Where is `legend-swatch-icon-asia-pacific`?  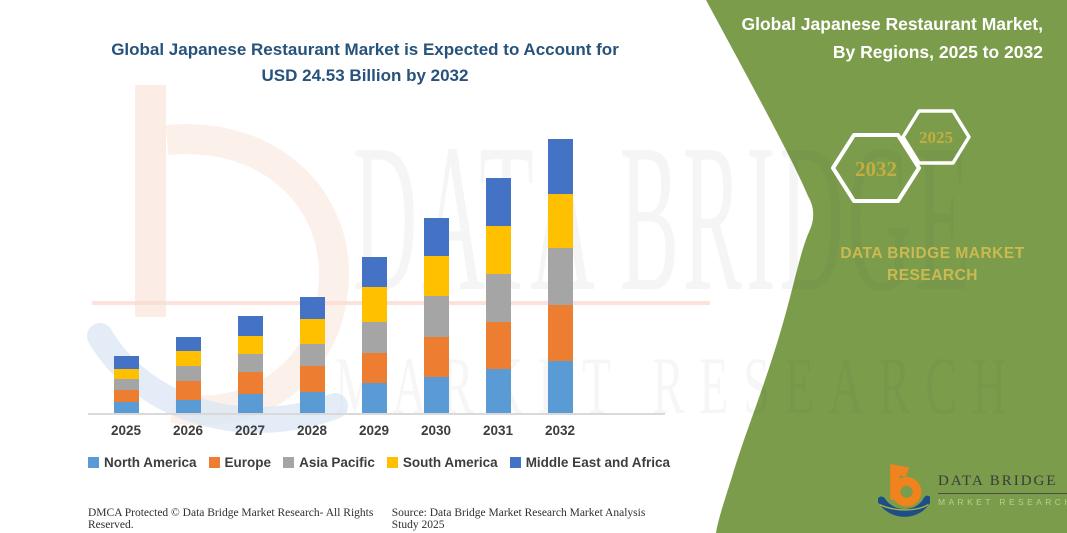 legend-swatch-icon-asia-pacific is located at coordinates (289, 462).